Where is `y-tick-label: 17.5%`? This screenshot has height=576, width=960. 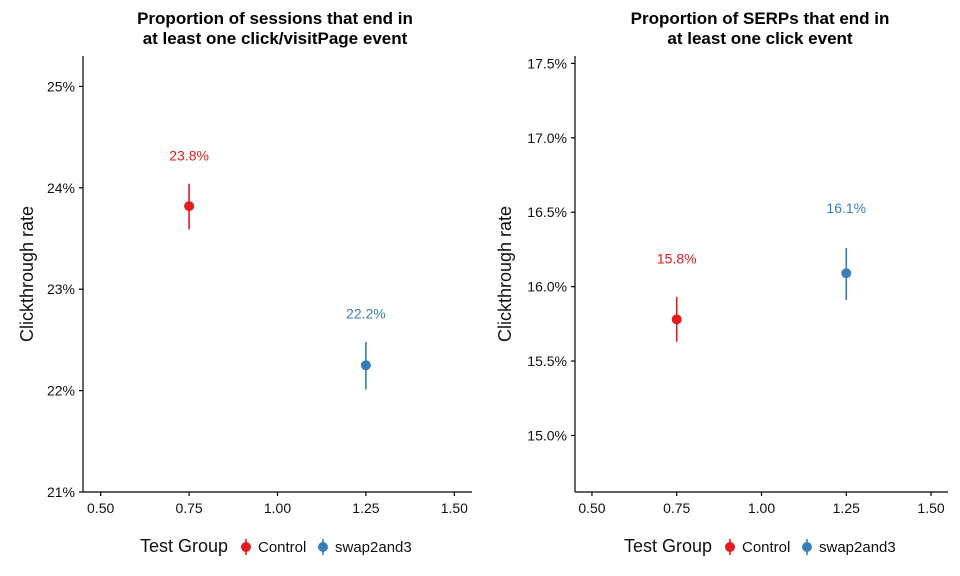
y-tick-label: 17.5% is located at coordinates (547, 63).